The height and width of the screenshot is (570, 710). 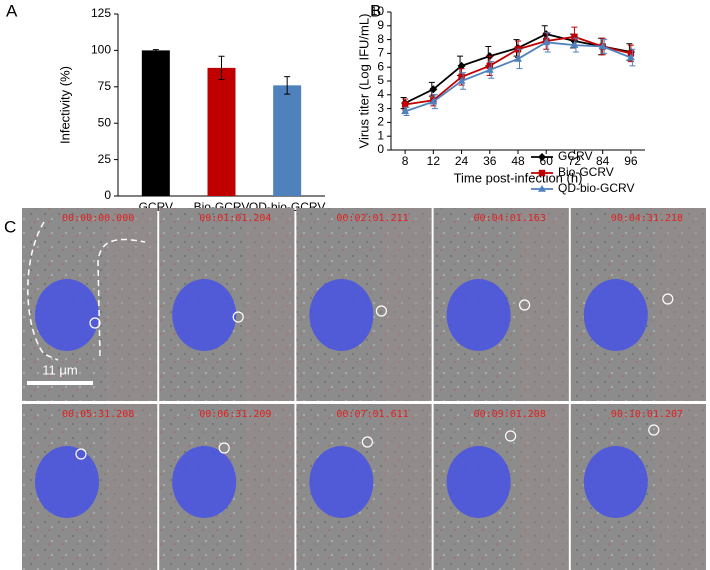 I want to click on micrograph: 00:04:31.218, so click(x=638, y=304).